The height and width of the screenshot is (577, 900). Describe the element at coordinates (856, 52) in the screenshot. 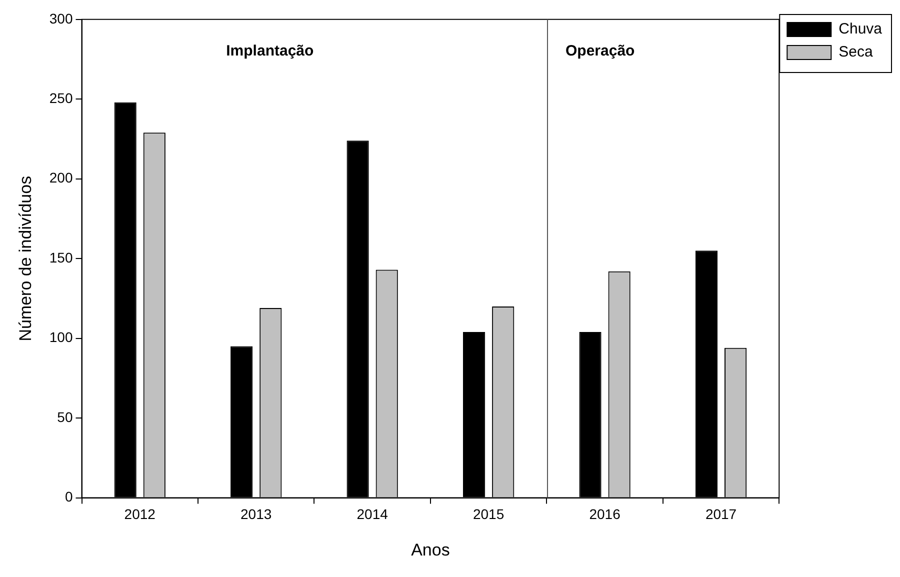

I see `legend-label: Seca` at that location.